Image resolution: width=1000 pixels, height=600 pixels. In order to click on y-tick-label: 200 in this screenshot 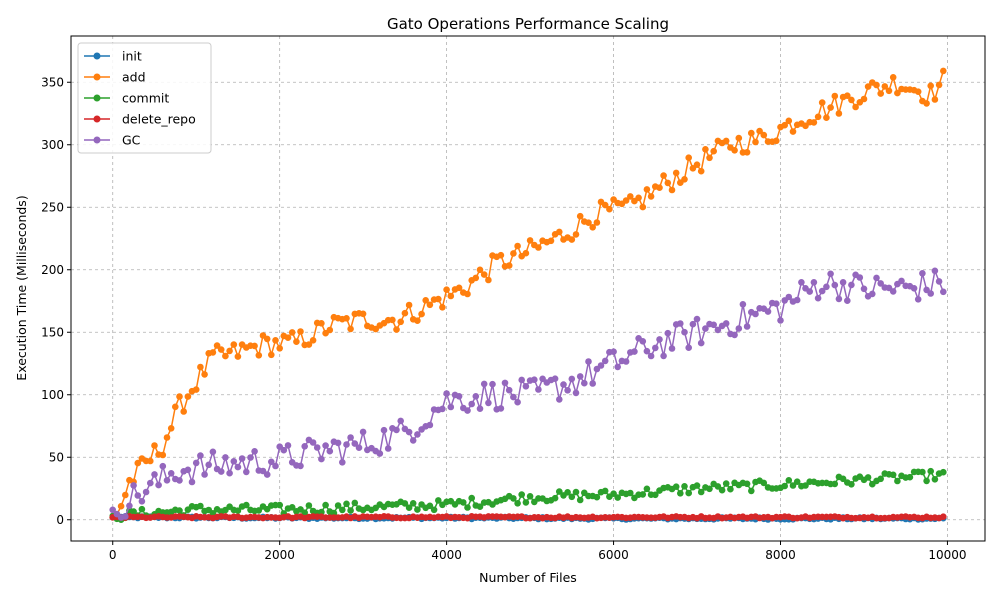, I will do `click(52, 270)`.